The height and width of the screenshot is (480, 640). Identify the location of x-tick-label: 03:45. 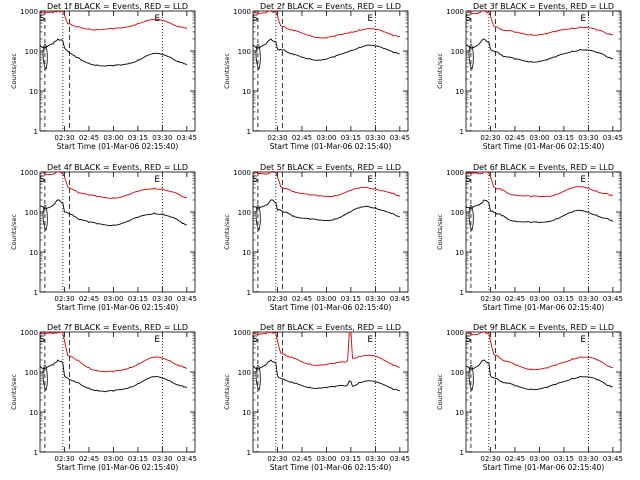
(400, 299).